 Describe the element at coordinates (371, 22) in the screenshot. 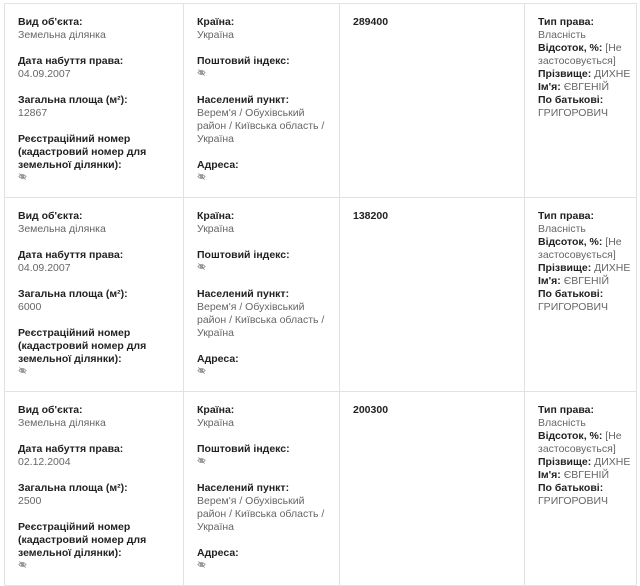

I see `value-amount: 289400` at that location.